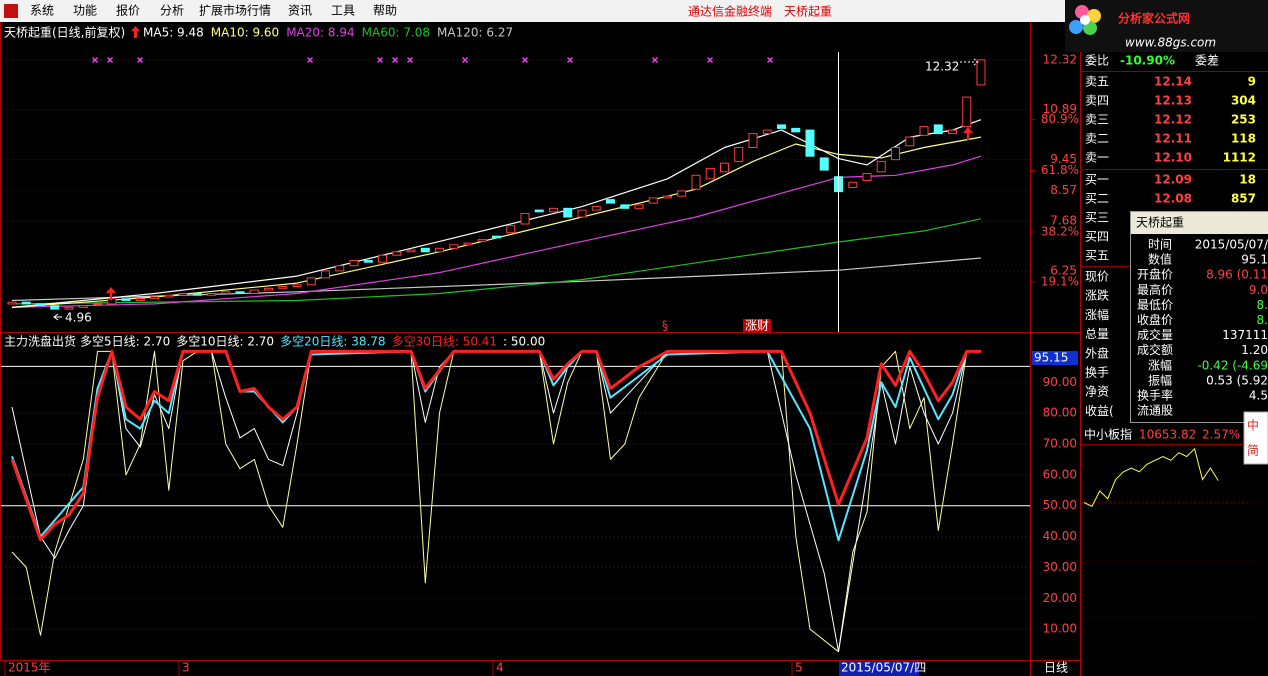  I want to click on ratio-label: 委比, so click(1097, 61).